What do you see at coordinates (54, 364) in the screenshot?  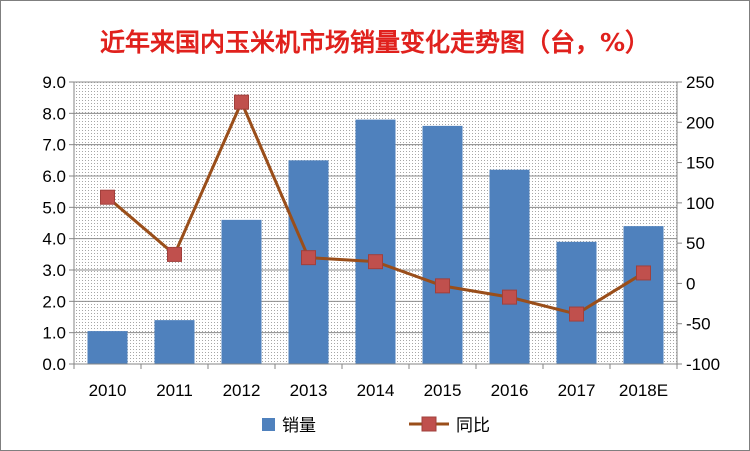 I see `left-tick-label: 0.0` at bounding box center [54, 364].